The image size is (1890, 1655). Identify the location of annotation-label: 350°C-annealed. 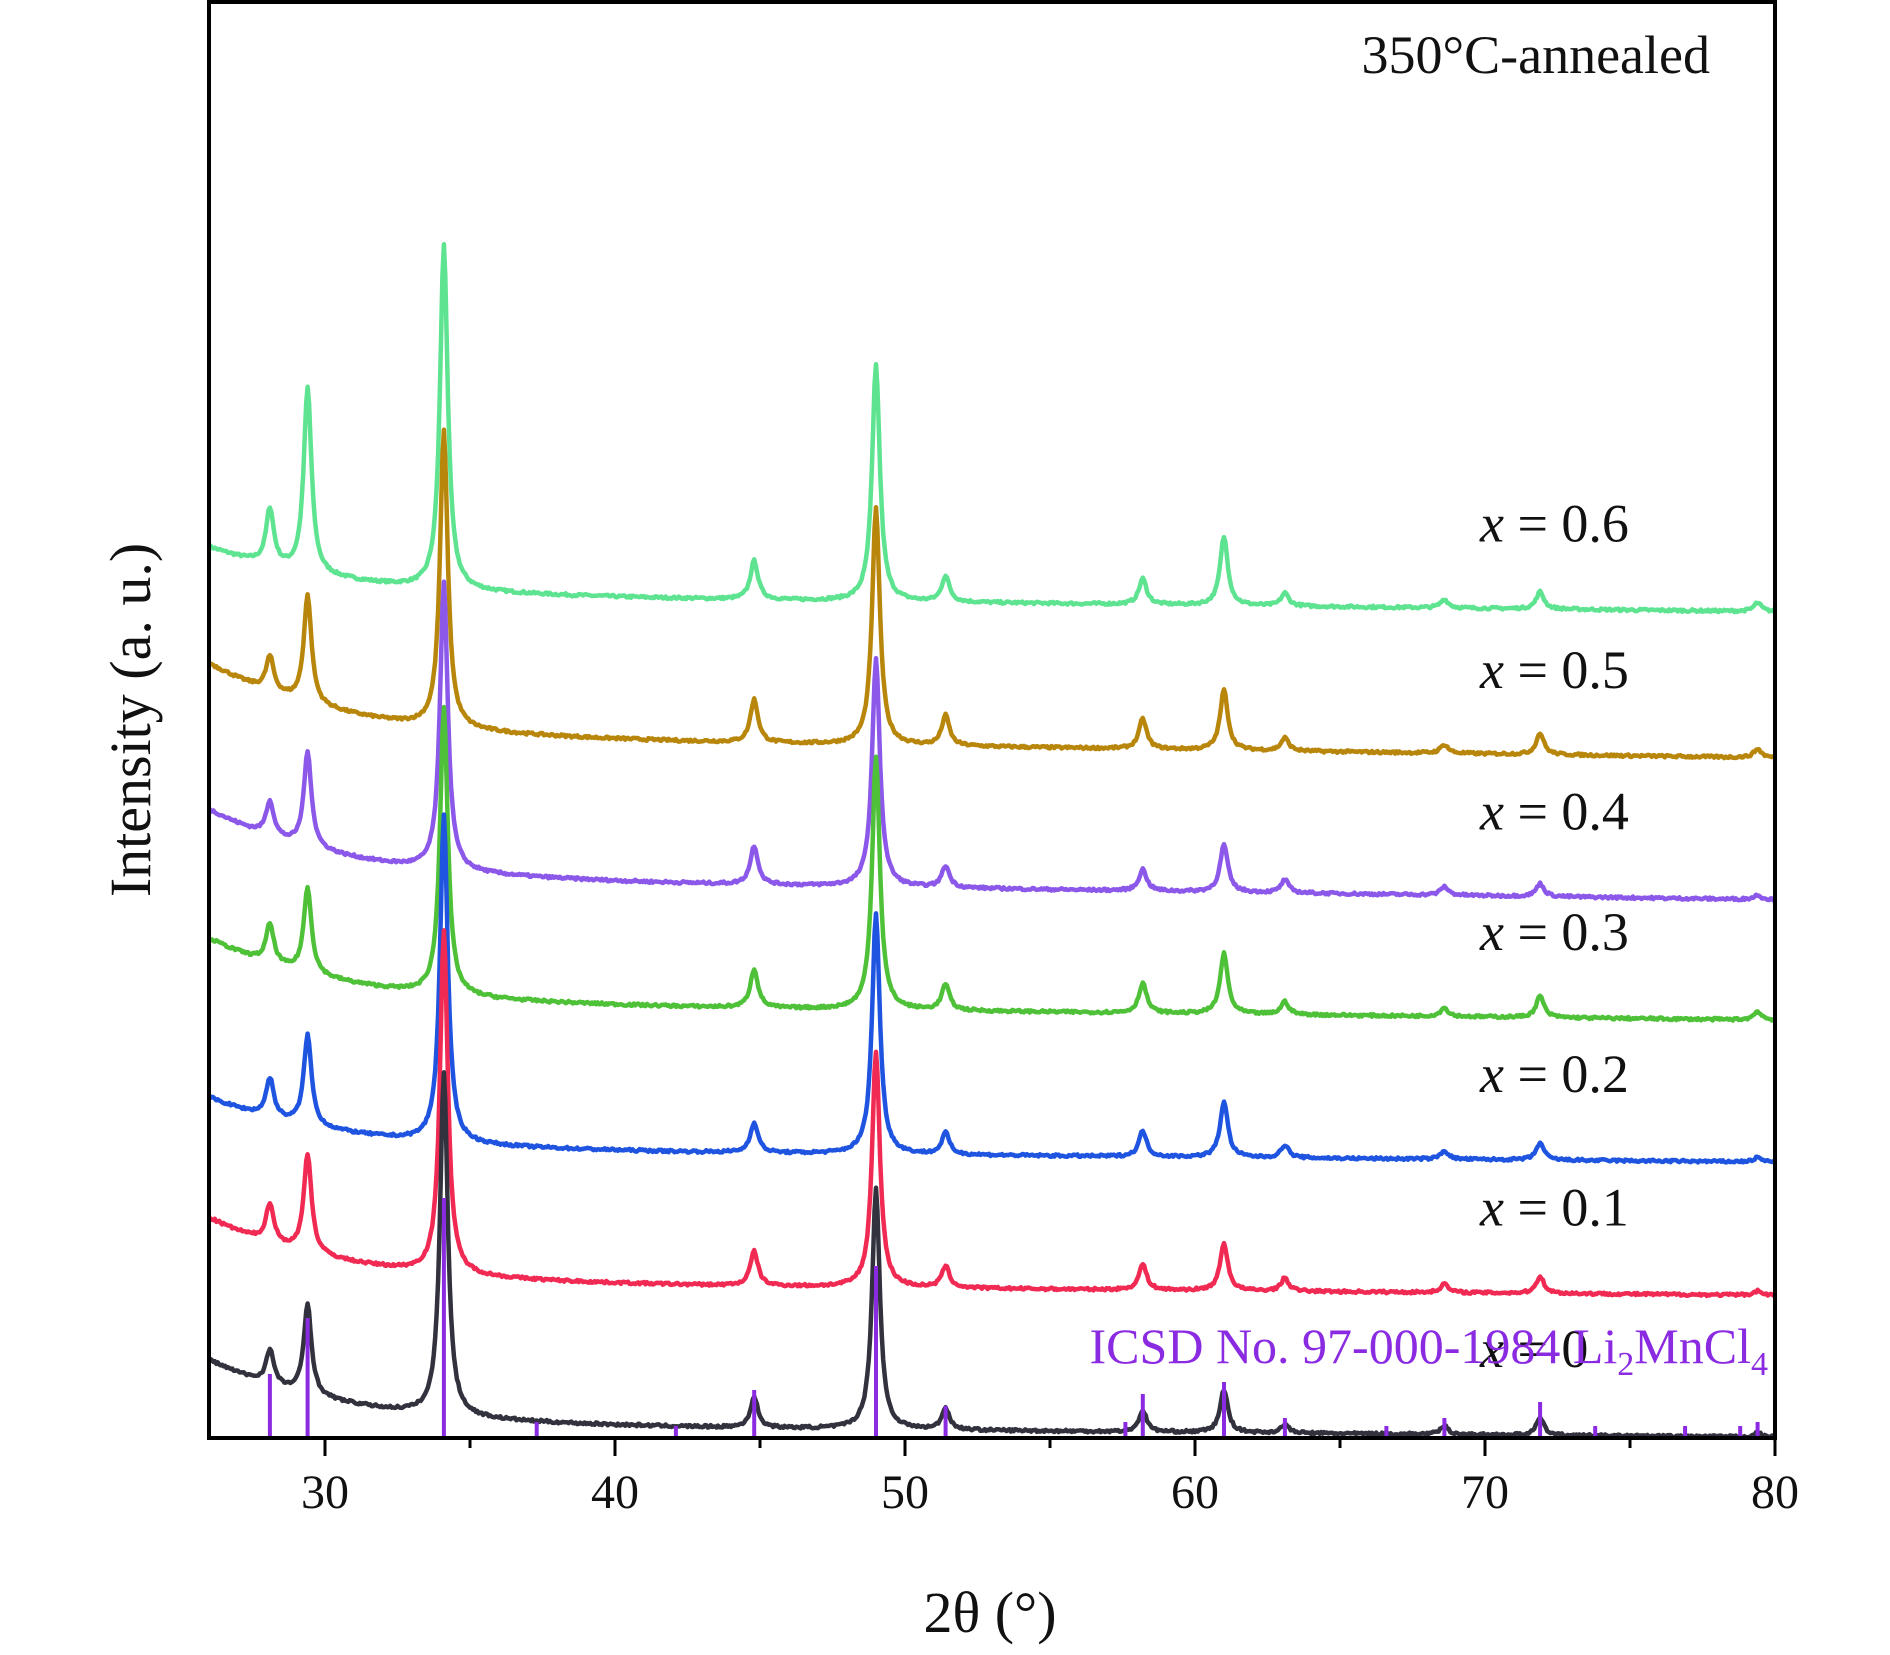
(1536, 55).